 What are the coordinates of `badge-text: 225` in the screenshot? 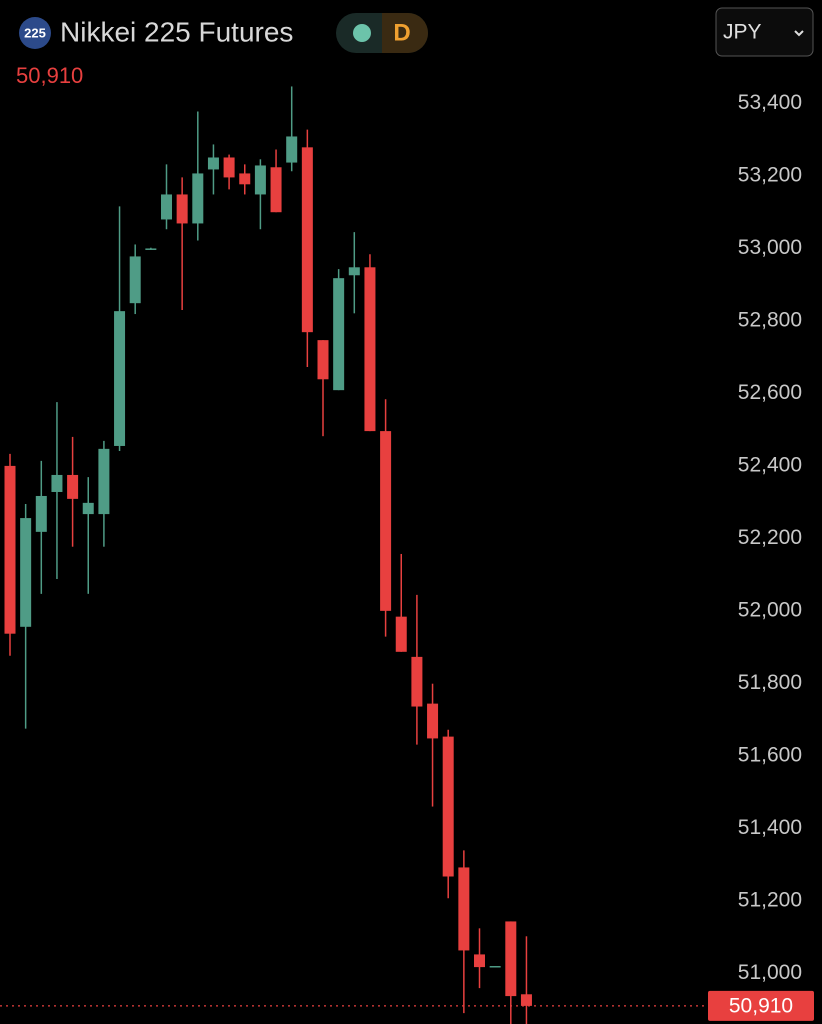 It's located at (35, 32).